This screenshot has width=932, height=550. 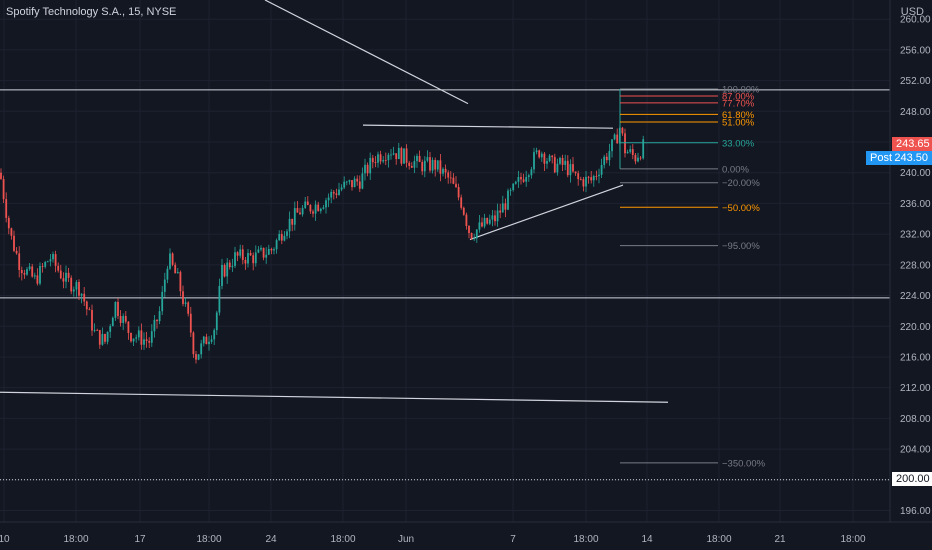 What do you see at coordinates (881, 157) in the screenshot?
I see `post-label: Post` at bounding box center [881, 157].